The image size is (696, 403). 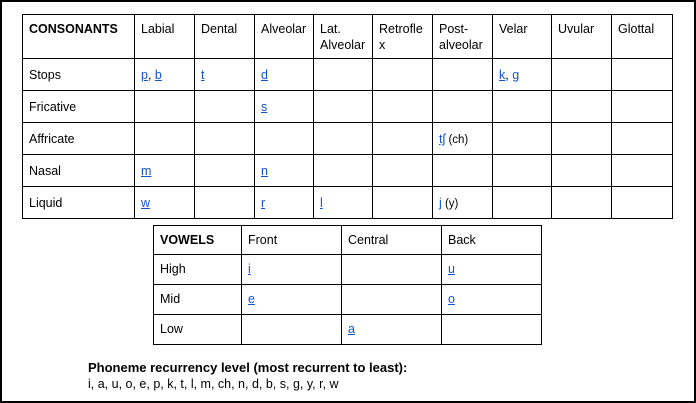 I want to click on table-row: Fricative s, so click(x=347, y=106).